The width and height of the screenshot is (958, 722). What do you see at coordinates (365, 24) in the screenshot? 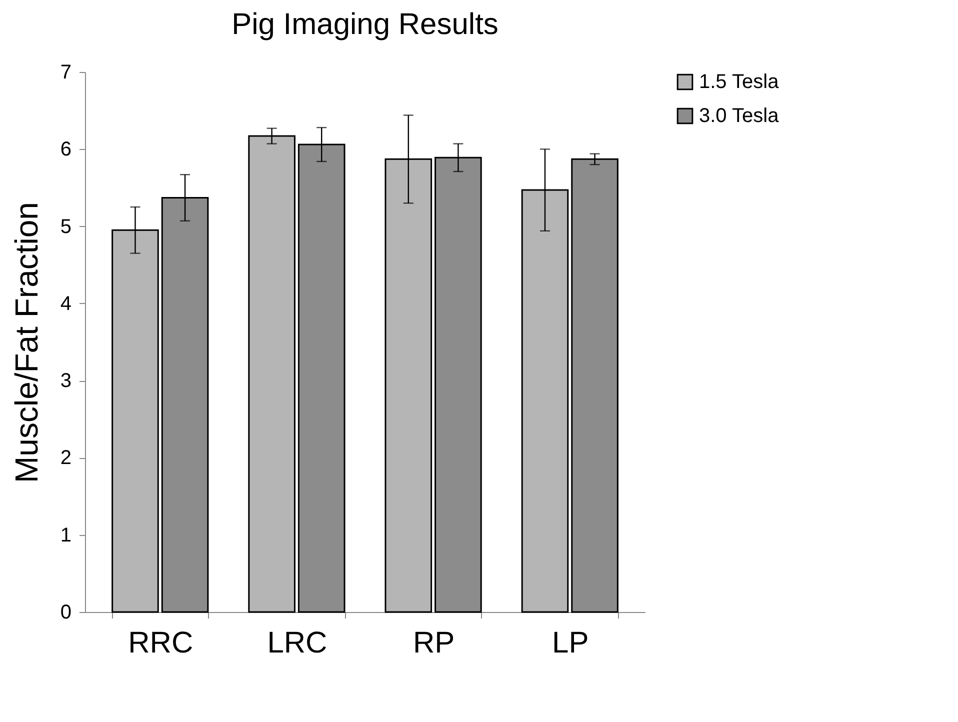
I see `chart-title: Pig Imaging Results` at bounding box center [365, 24].